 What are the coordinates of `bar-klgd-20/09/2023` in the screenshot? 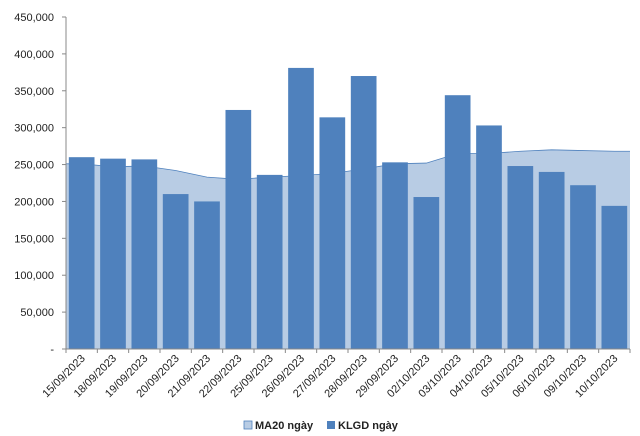 It's located at (175, 271).